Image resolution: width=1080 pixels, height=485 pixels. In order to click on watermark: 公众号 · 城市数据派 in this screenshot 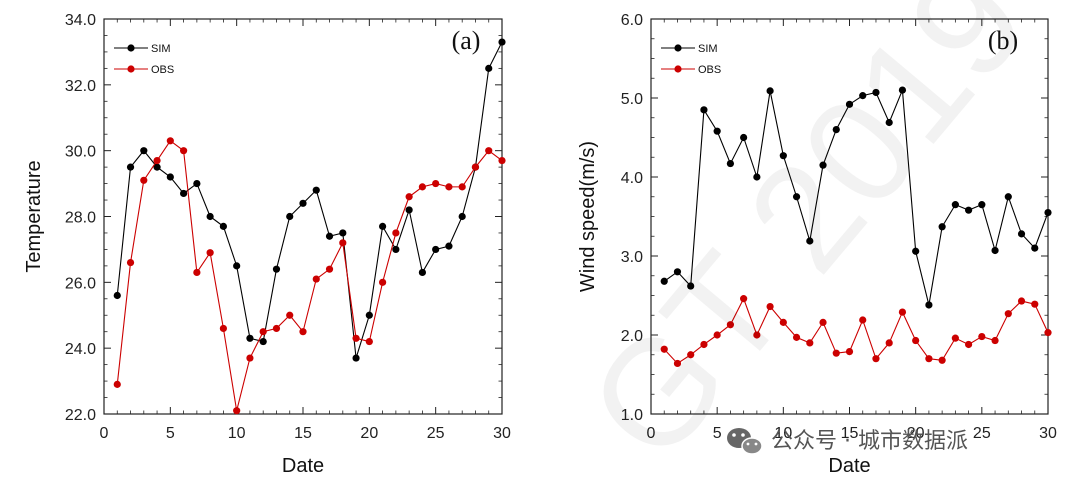, I will do `click(847, 441)`.